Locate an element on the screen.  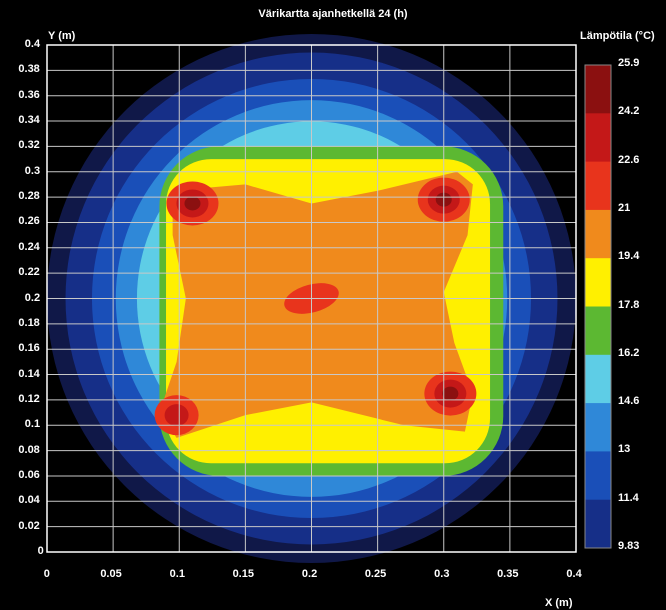
x-tick-label: 0.05 is located at coordinates (111, 574).